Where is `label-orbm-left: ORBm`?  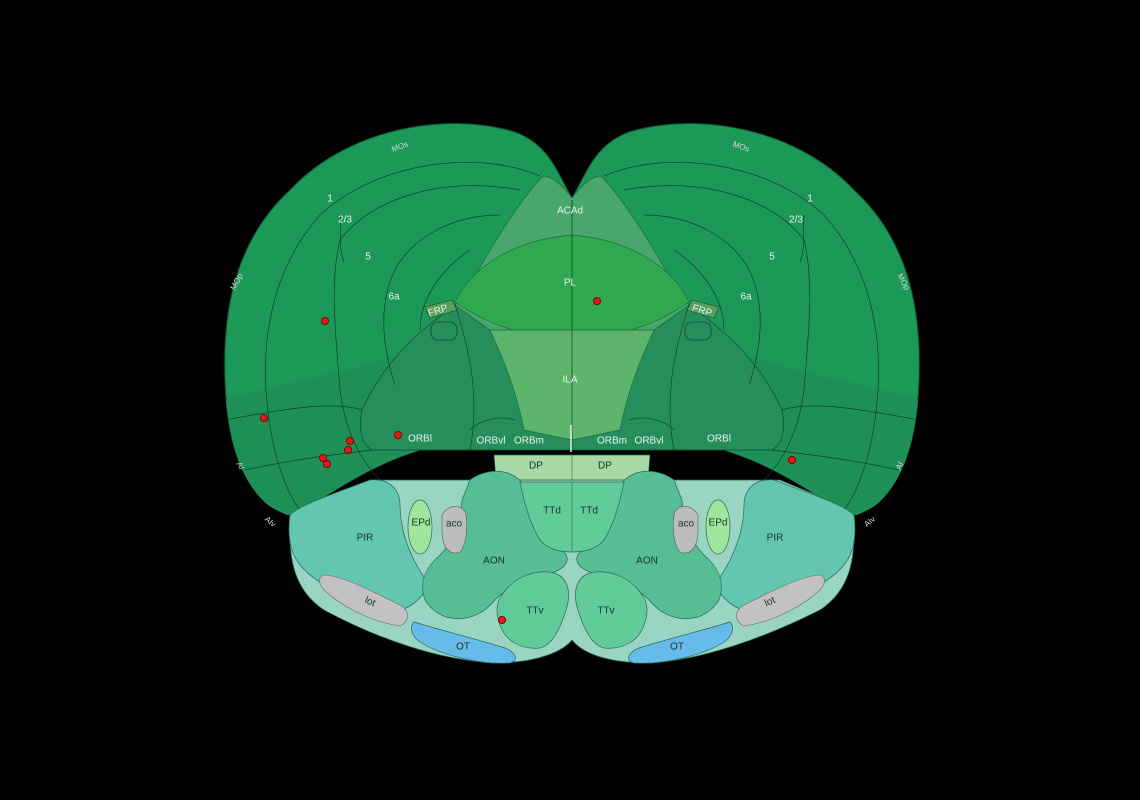 label-orbm-left: ORBm is located at coordinates (529, 441).